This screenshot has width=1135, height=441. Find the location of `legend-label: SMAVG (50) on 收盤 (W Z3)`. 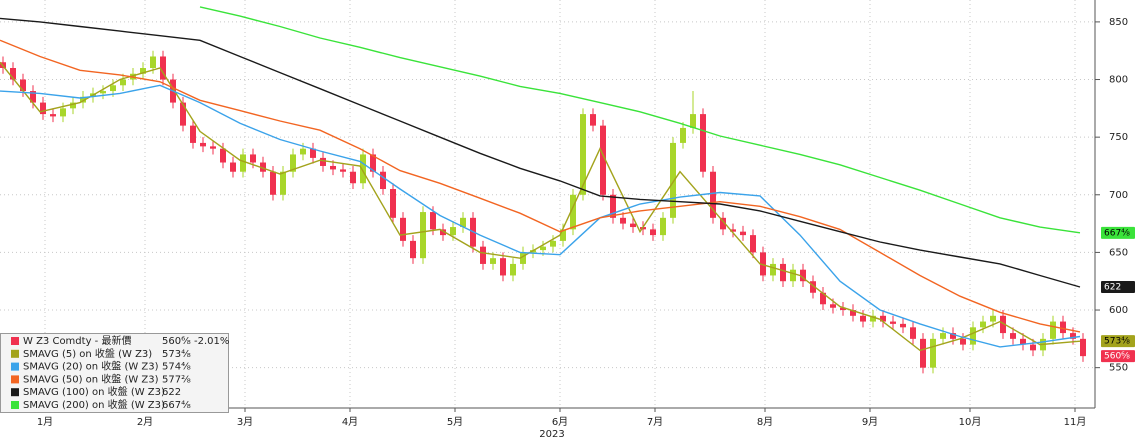

legend-label: SMAVG (50) on 收盤 (W Z3) is located at coordinates (91, 378).